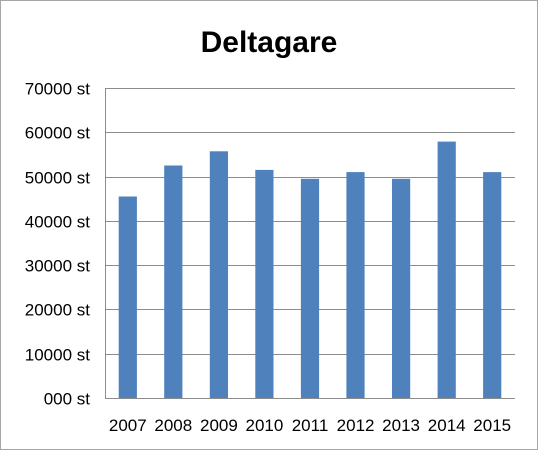 The image size is (538, 450). I want to click on bar-2009, so click(218, 274).